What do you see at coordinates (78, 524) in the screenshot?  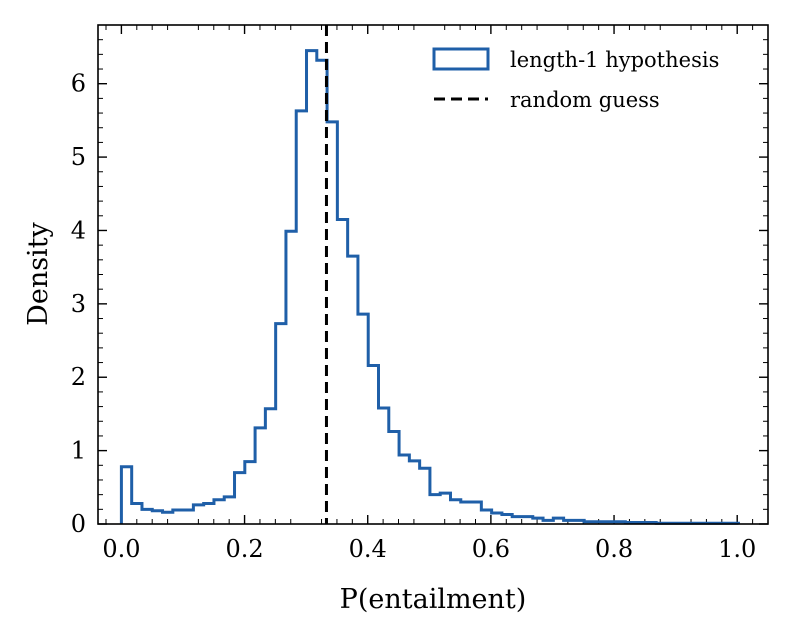 I see `y-tick-label: 0` at bounding box center [78, 524].